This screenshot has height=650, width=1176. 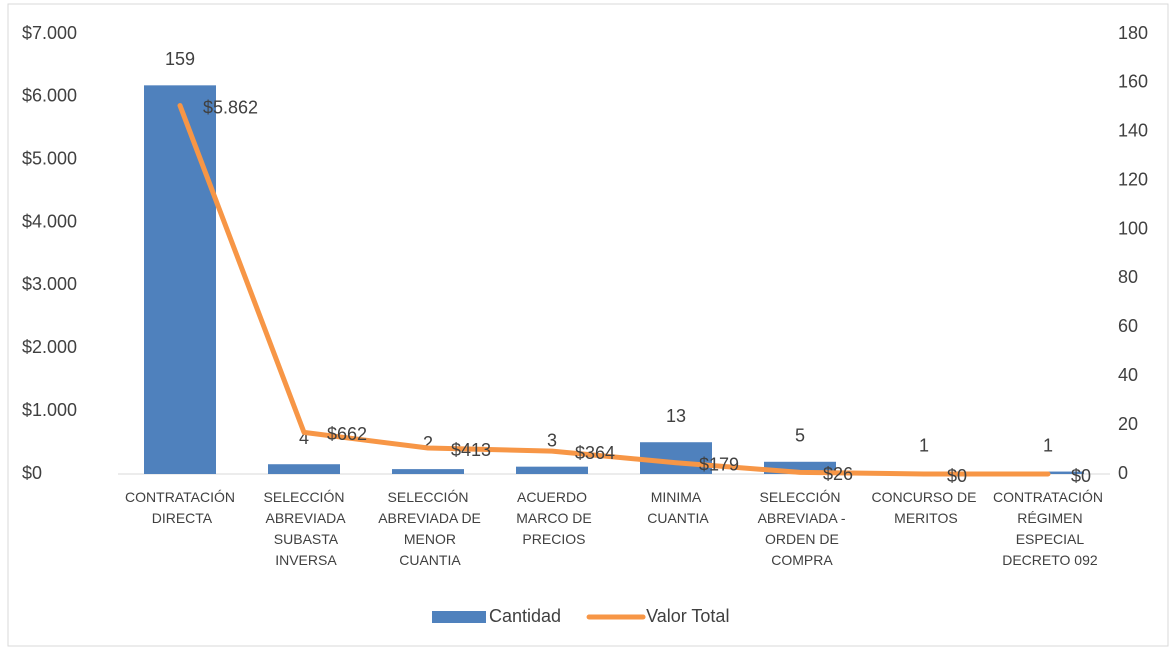 I want to click on legend-label: Cantidad, so click(x=525, y=616).